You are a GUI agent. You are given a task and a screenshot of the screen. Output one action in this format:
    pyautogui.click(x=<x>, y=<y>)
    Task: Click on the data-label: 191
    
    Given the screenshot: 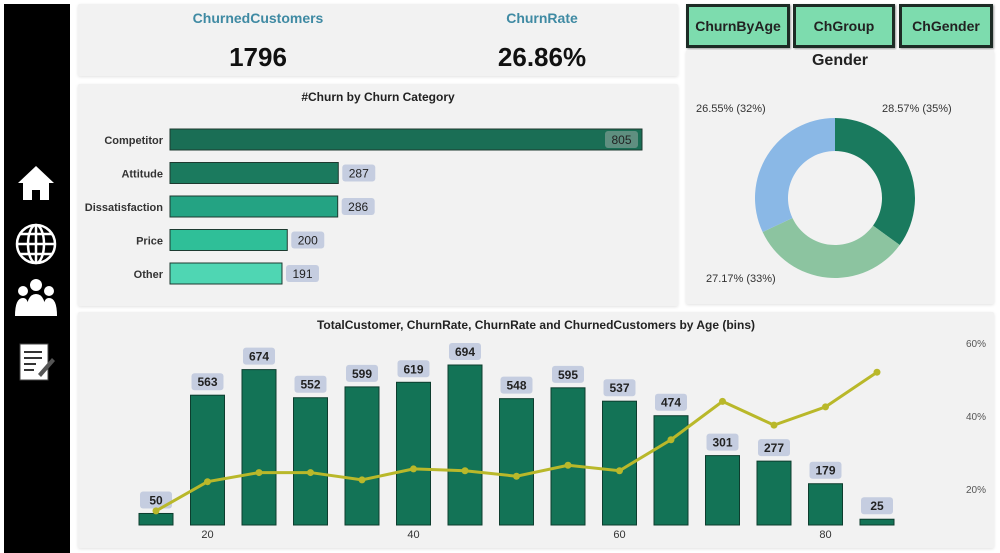 What is the action you would take?
    pyautogui.click(x=302, y=274)
    